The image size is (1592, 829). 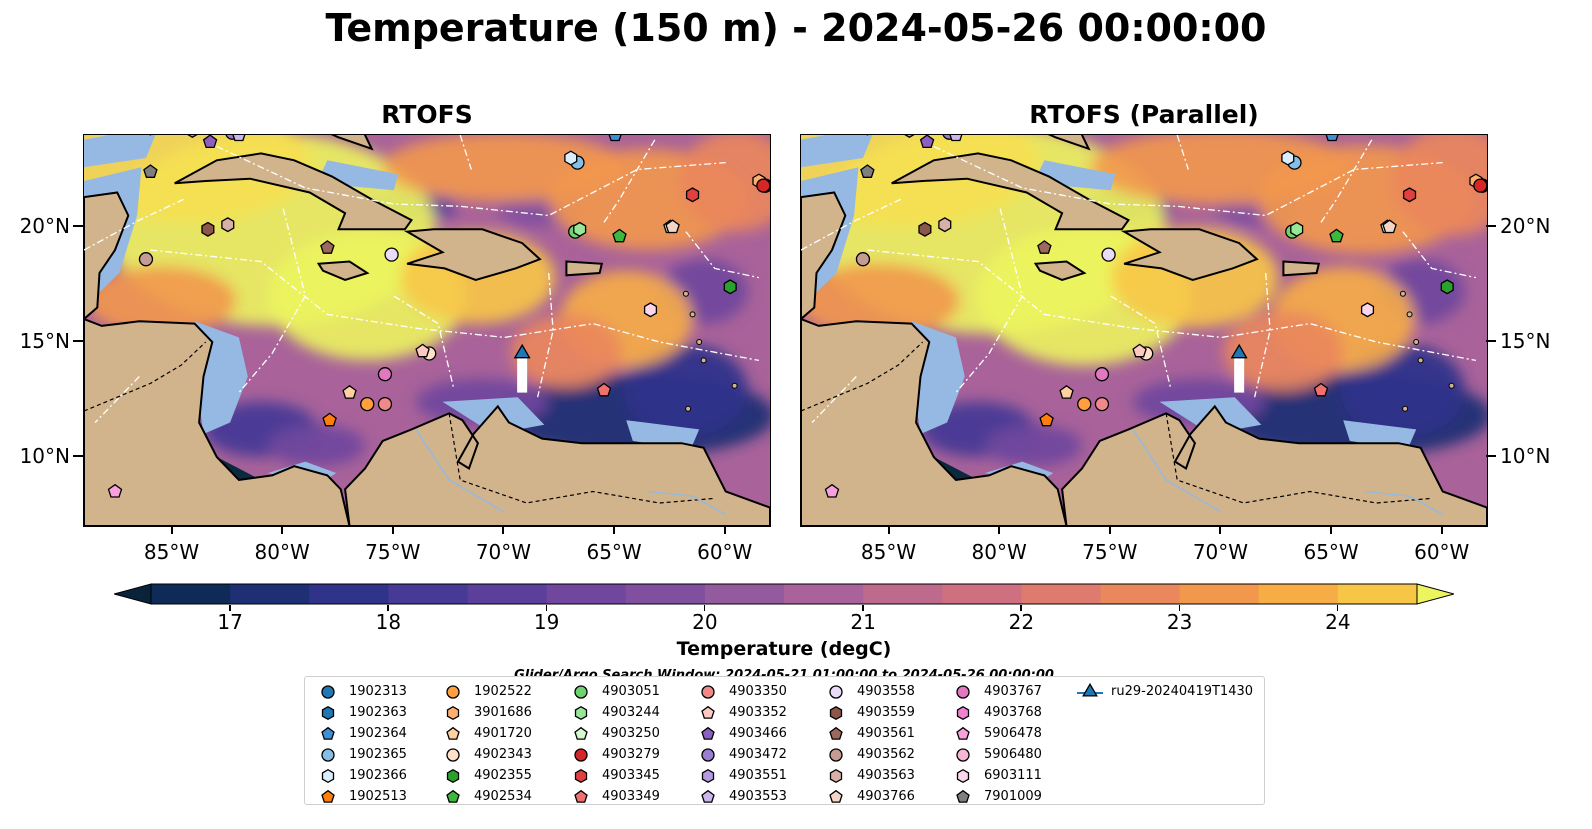 I want to click on lon-tick-label: 80°W, so click(x=999, y=552).